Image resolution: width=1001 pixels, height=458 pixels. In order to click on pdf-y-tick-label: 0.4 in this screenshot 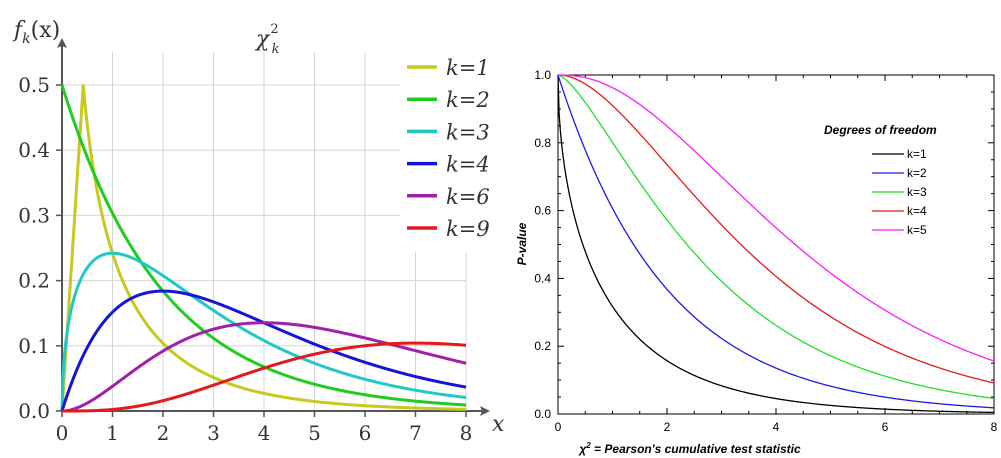, I will do `click(34, 150)`.